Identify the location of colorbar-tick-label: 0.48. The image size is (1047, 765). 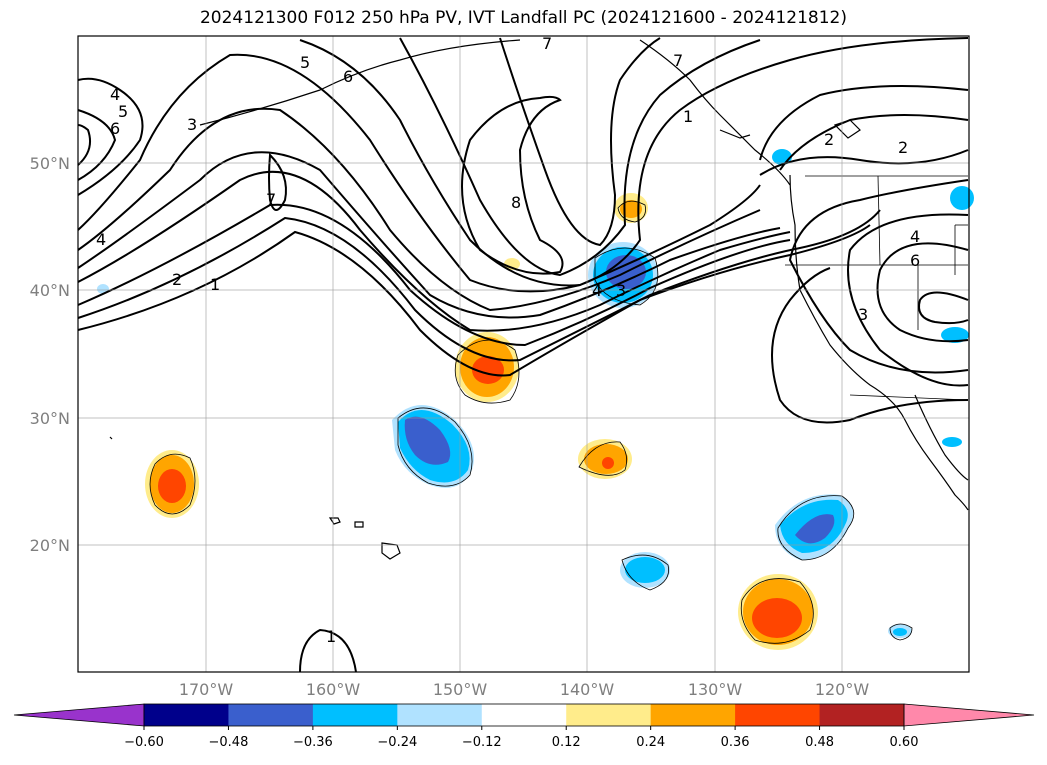
(819, 742).